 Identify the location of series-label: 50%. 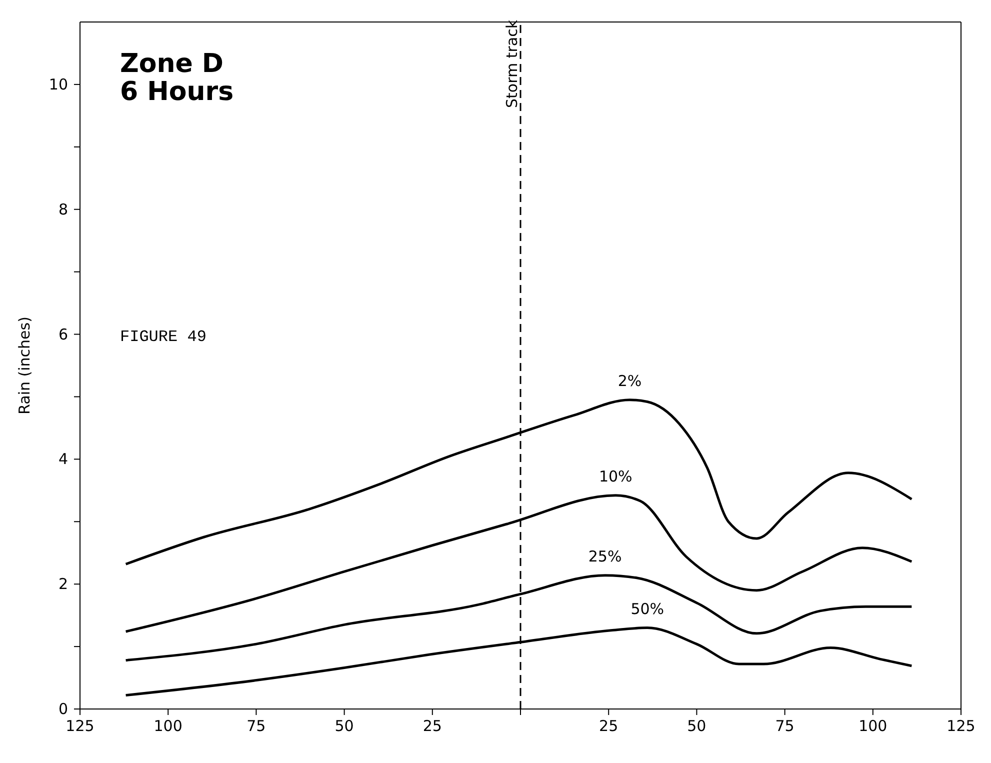
(647, 609).